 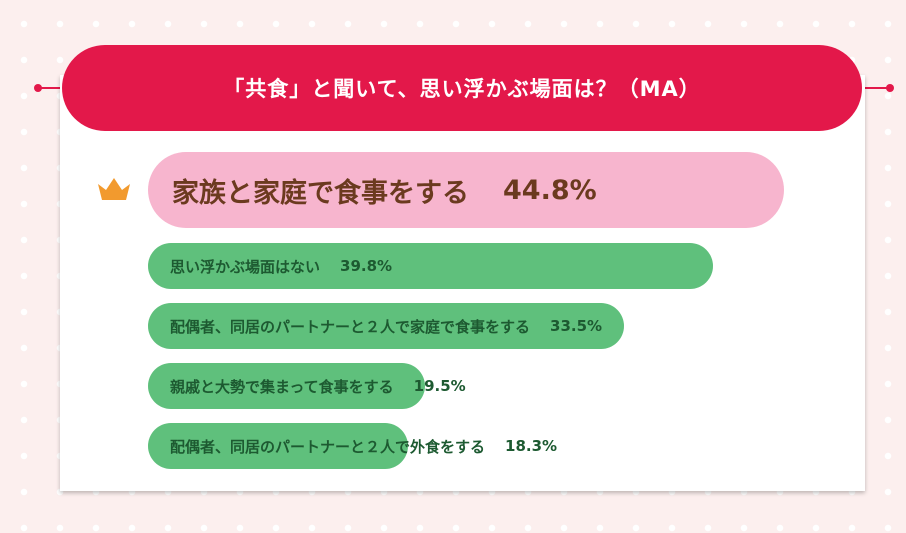 I want to click on bar-label: 思い浮かぶ場面はない 39.8%, so click(x=281, y=266).